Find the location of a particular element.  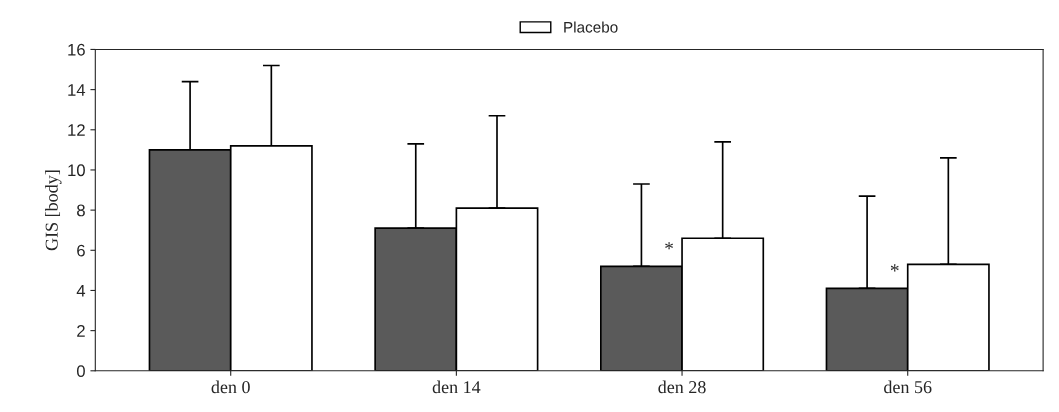

y-tick-label: 16 is located at coordinates (76, 49).